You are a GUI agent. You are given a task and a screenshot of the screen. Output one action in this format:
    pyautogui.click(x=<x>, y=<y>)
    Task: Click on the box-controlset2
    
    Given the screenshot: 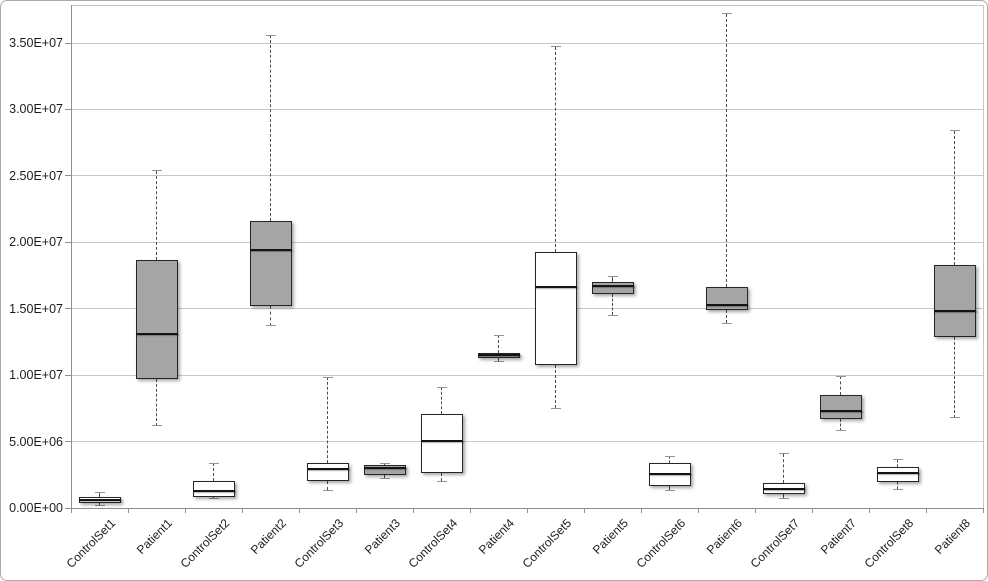 What is the action you would take?
    pyautogui.click(x=213, y=489)
    